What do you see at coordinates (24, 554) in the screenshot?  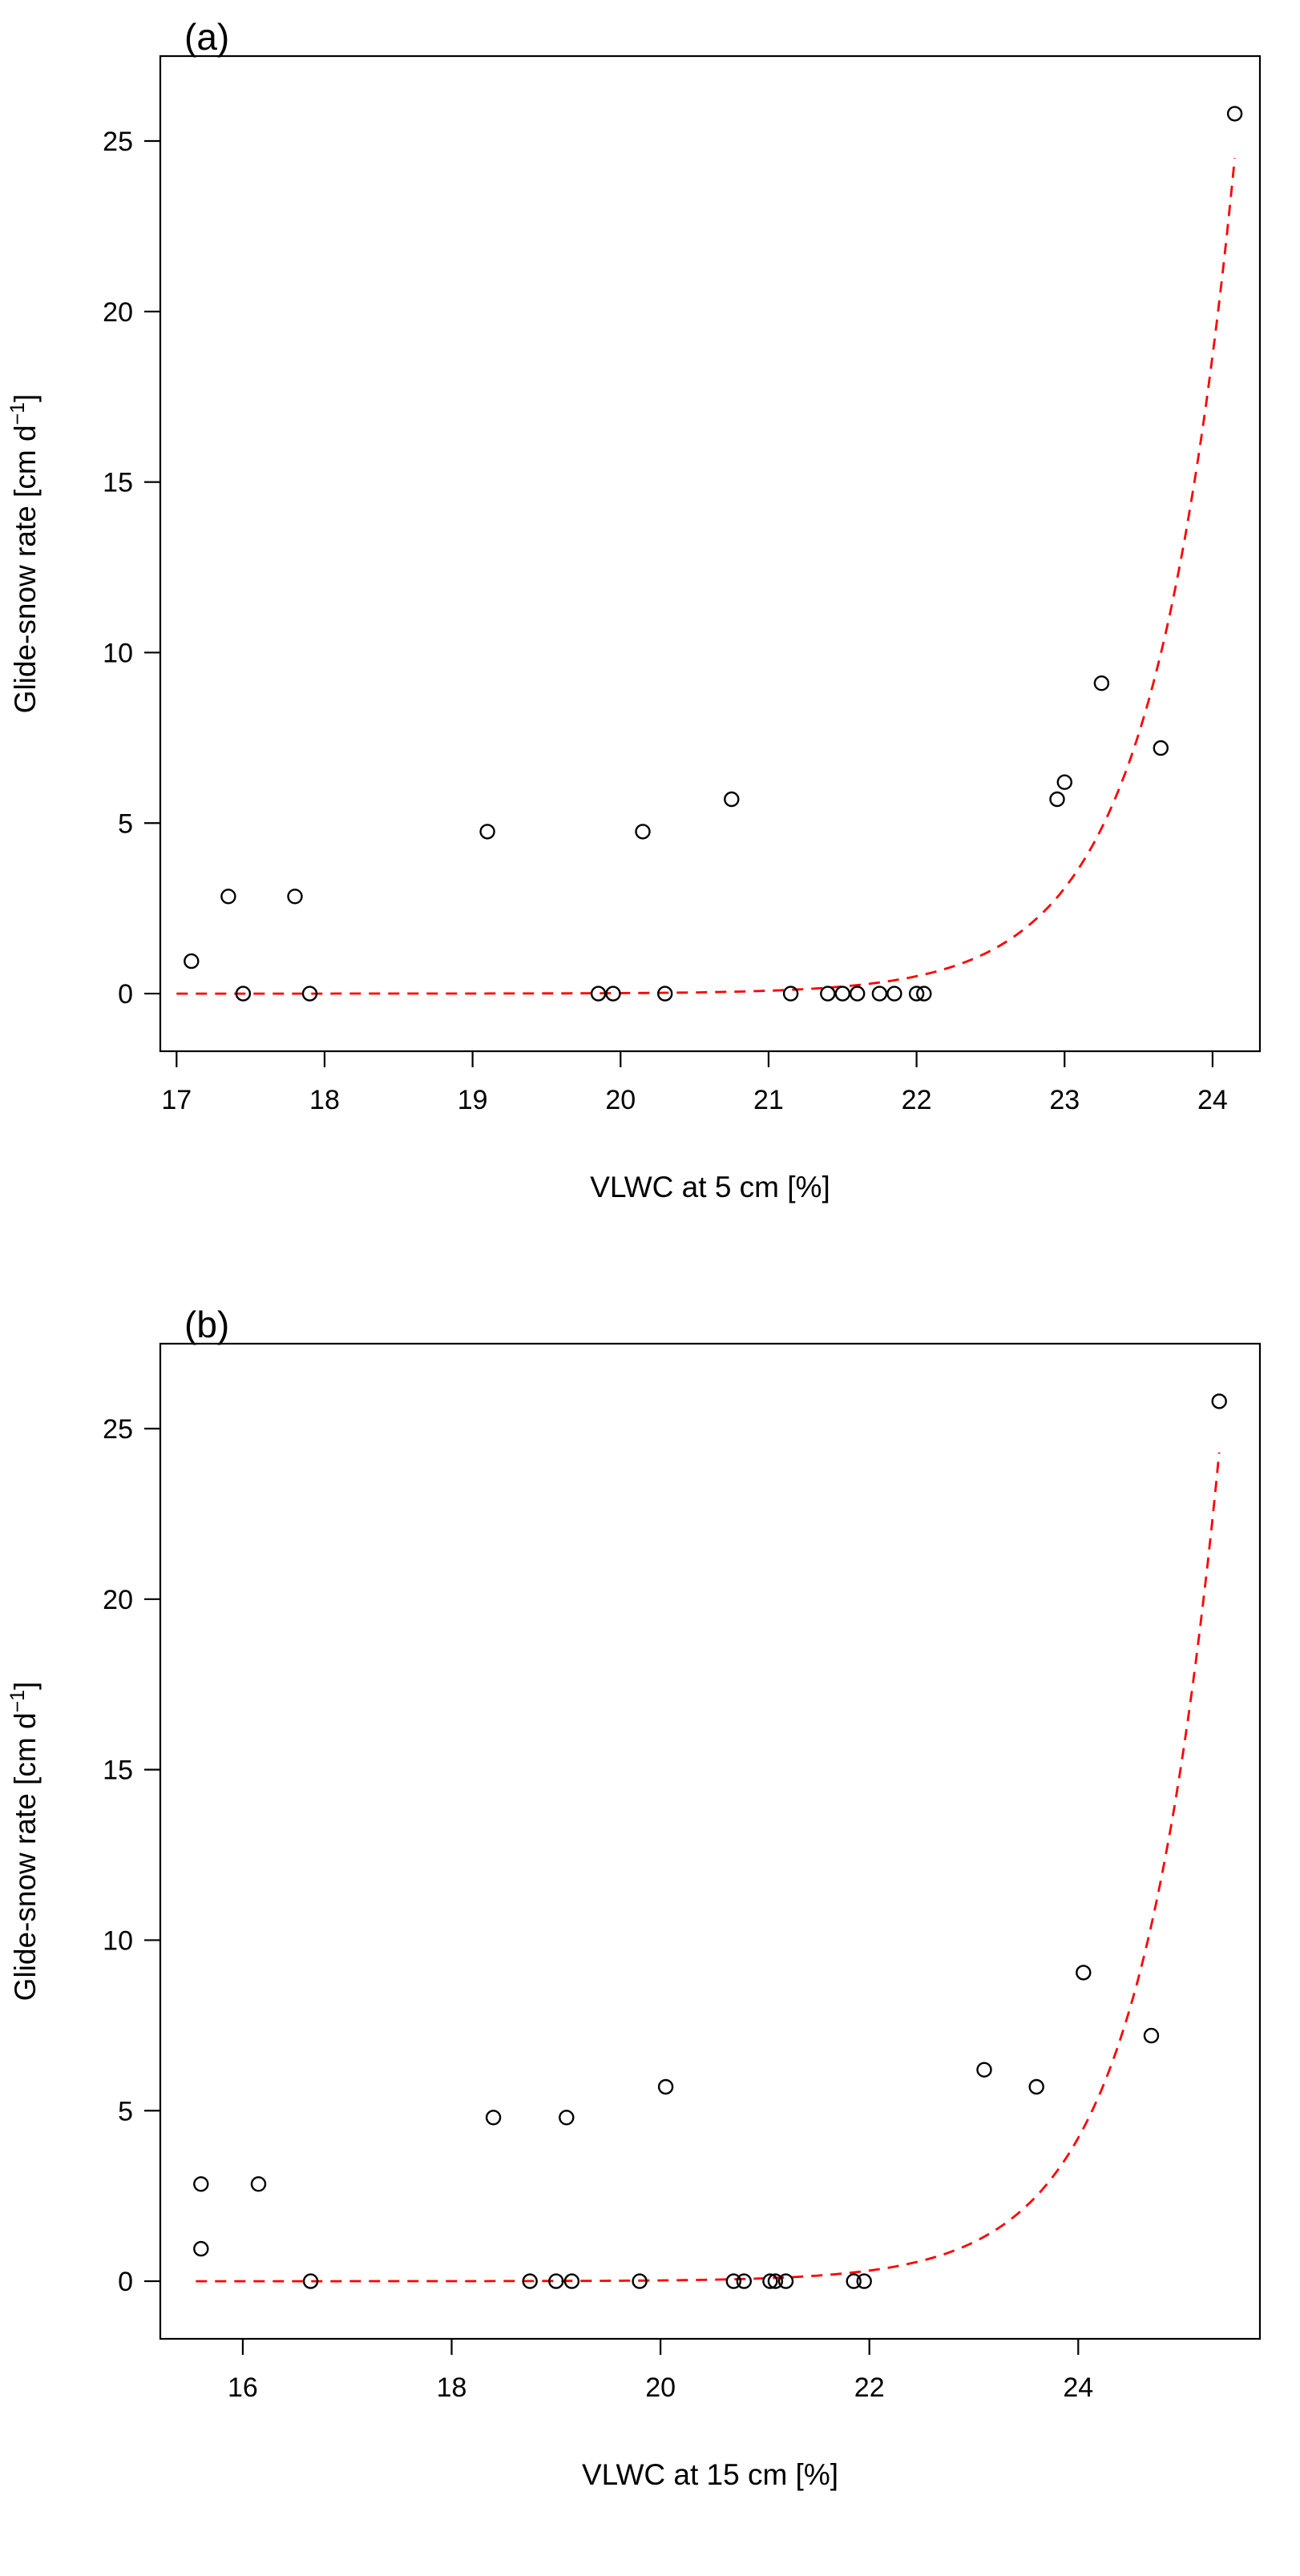 I see `y-axis-label-a: Glide-snow rate [cm d−1]` at bounding box center [24, 554].